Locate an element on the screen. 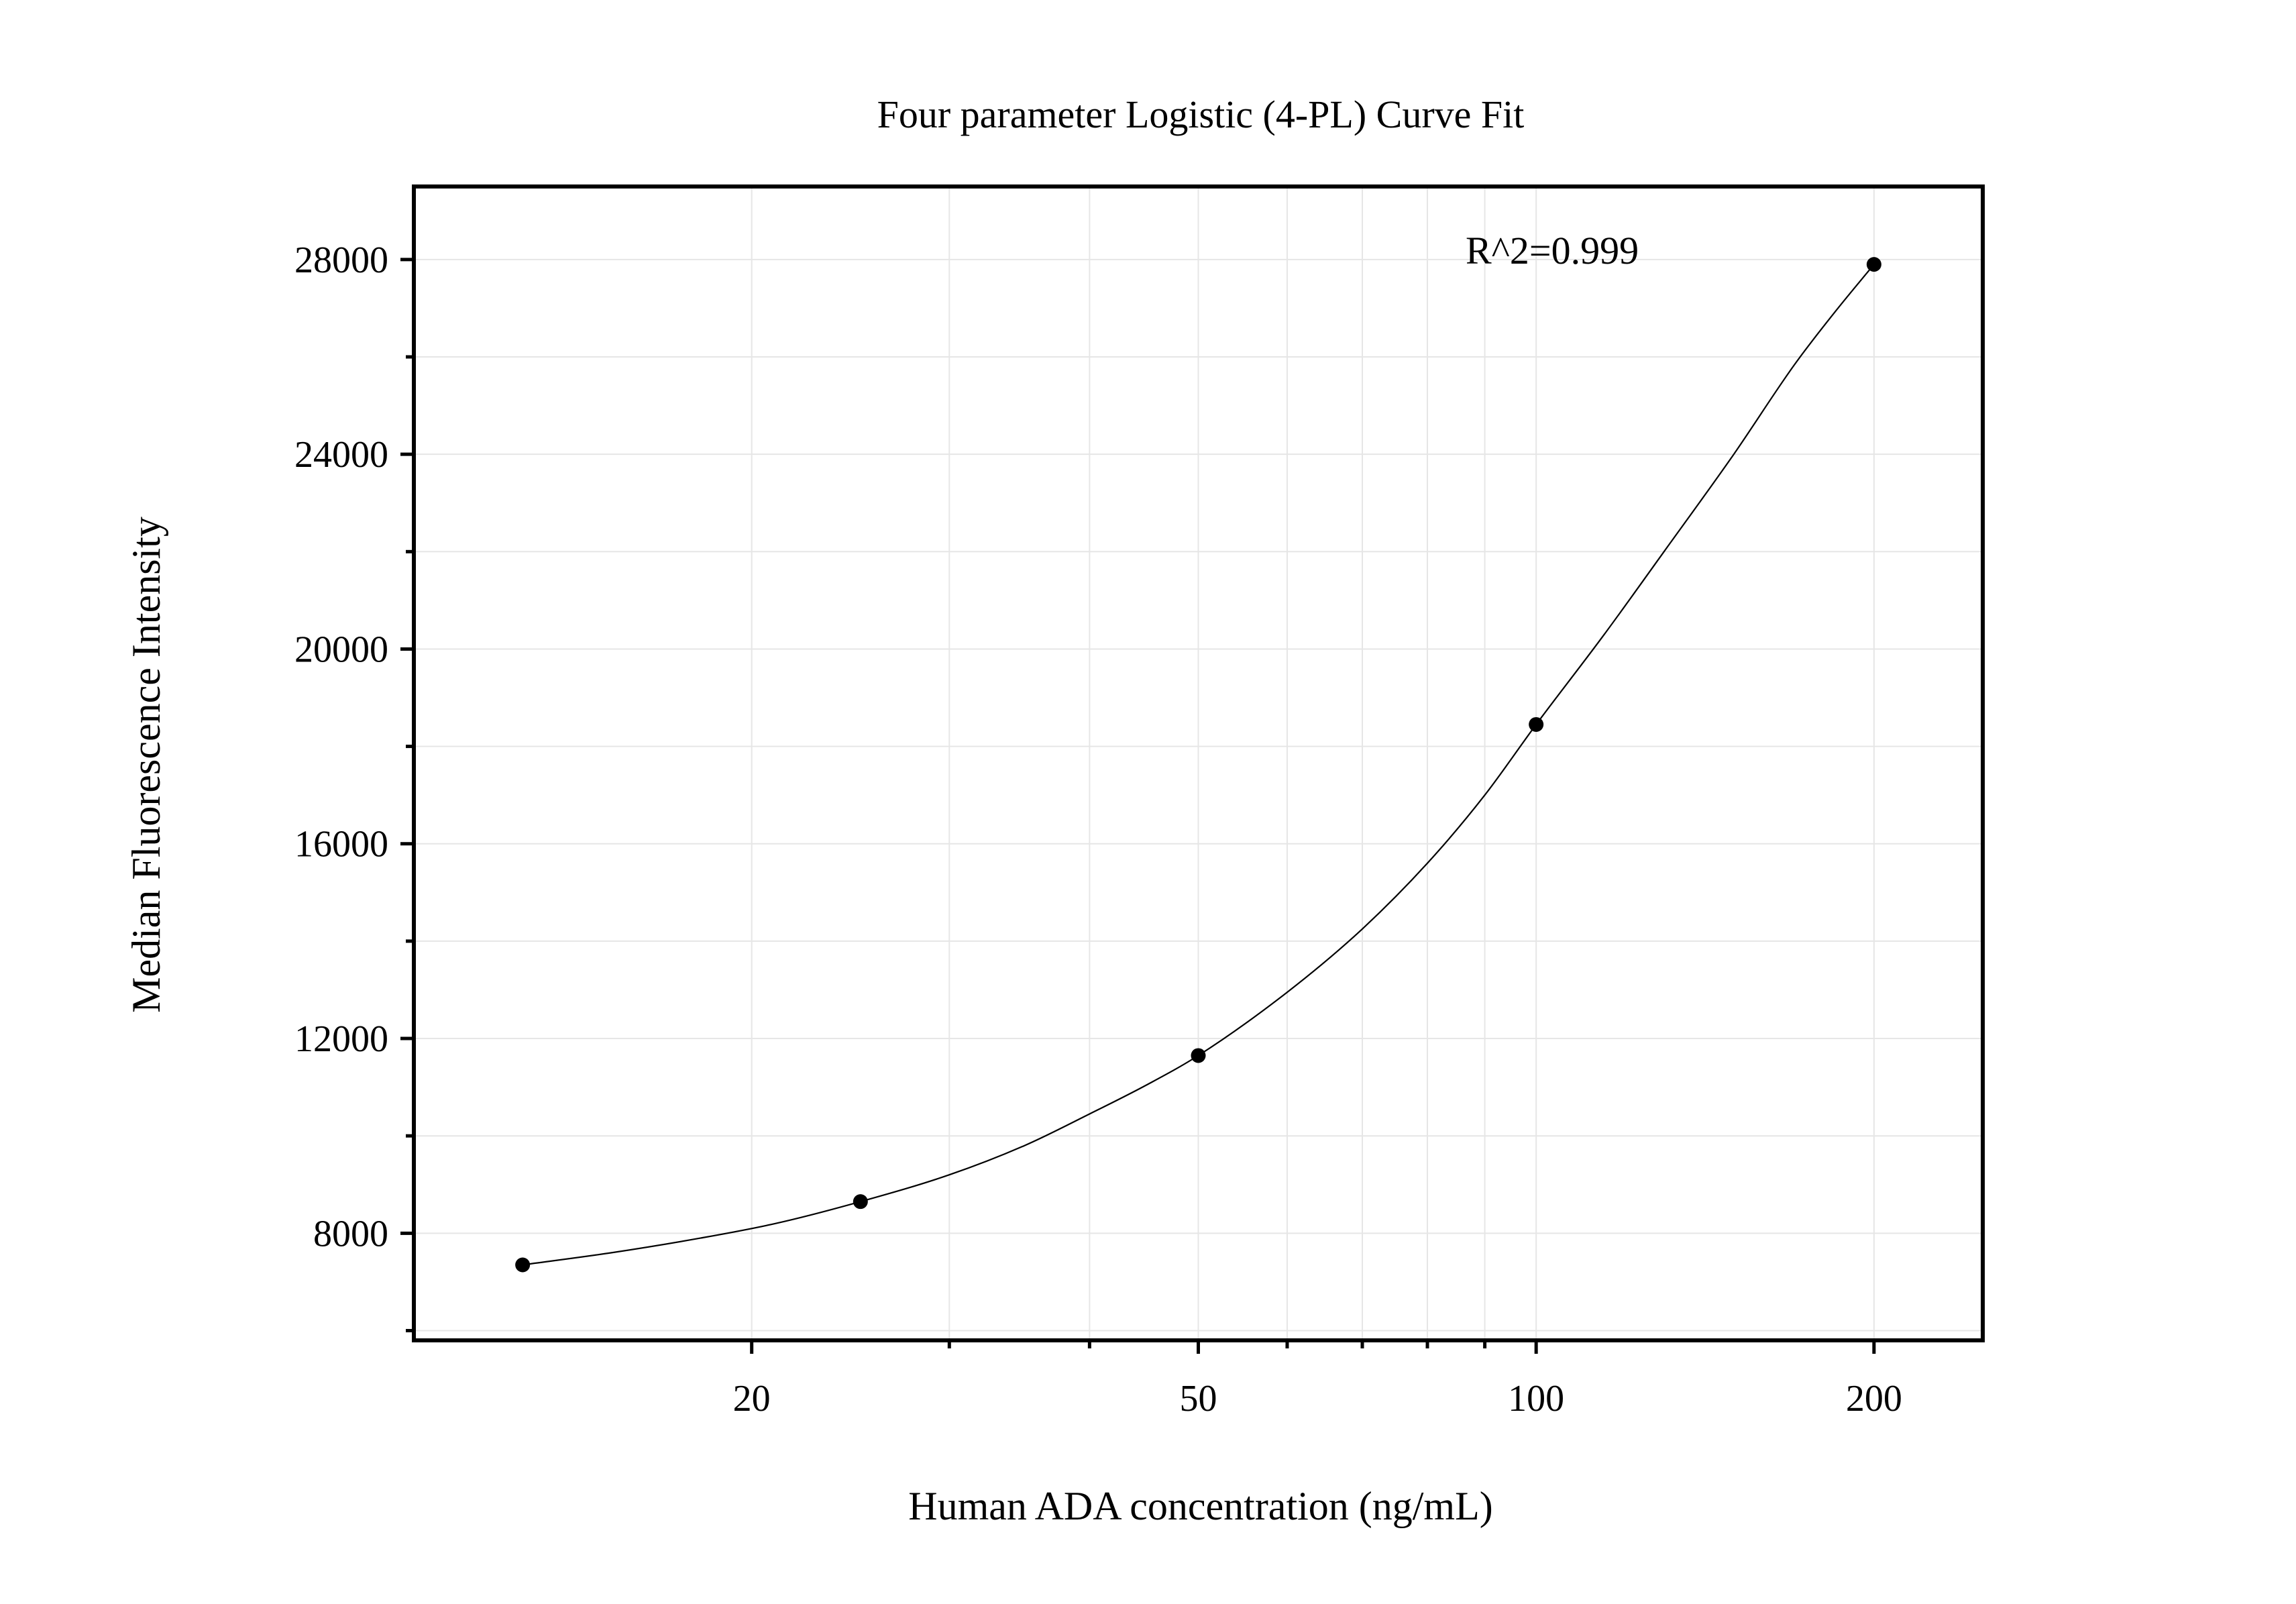 The image size is (2296, 1604). x-axis-title: Human ADA concentration (ng/mL) is located at coordinates (1200, 1506).